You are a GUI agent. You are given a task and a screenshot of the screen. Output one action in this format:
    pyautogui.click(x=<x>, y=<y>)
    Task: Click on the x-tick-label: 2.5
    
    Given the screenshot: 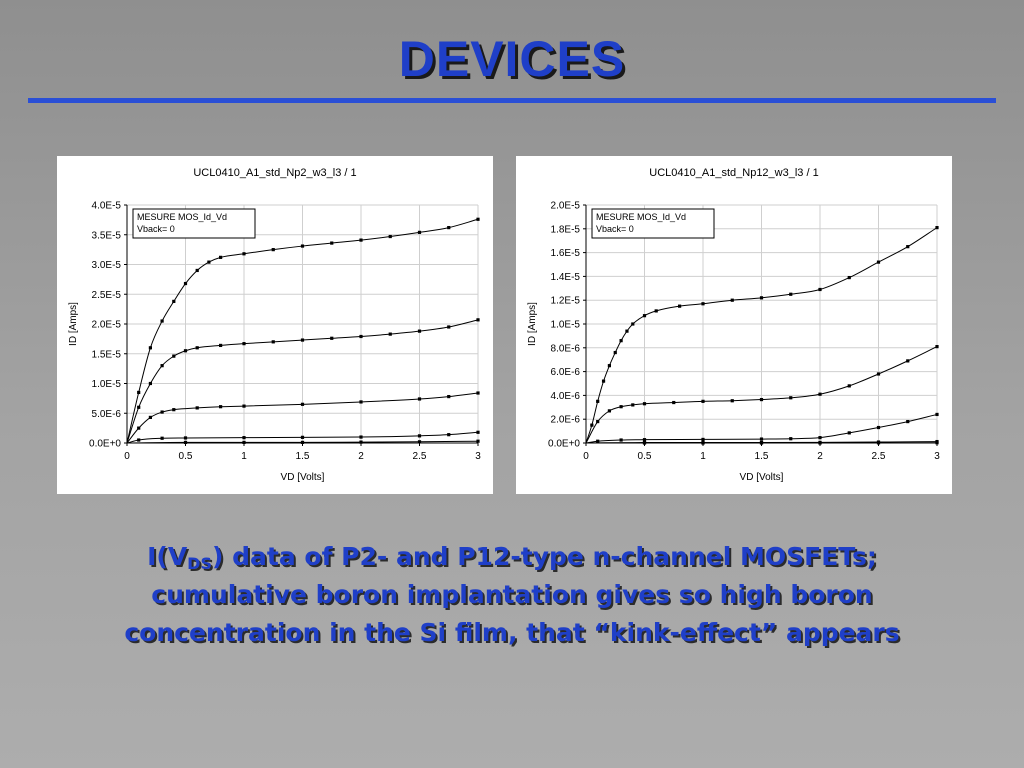 What is the action you would take?
    pyautogui.click(x=879, y=456)
    